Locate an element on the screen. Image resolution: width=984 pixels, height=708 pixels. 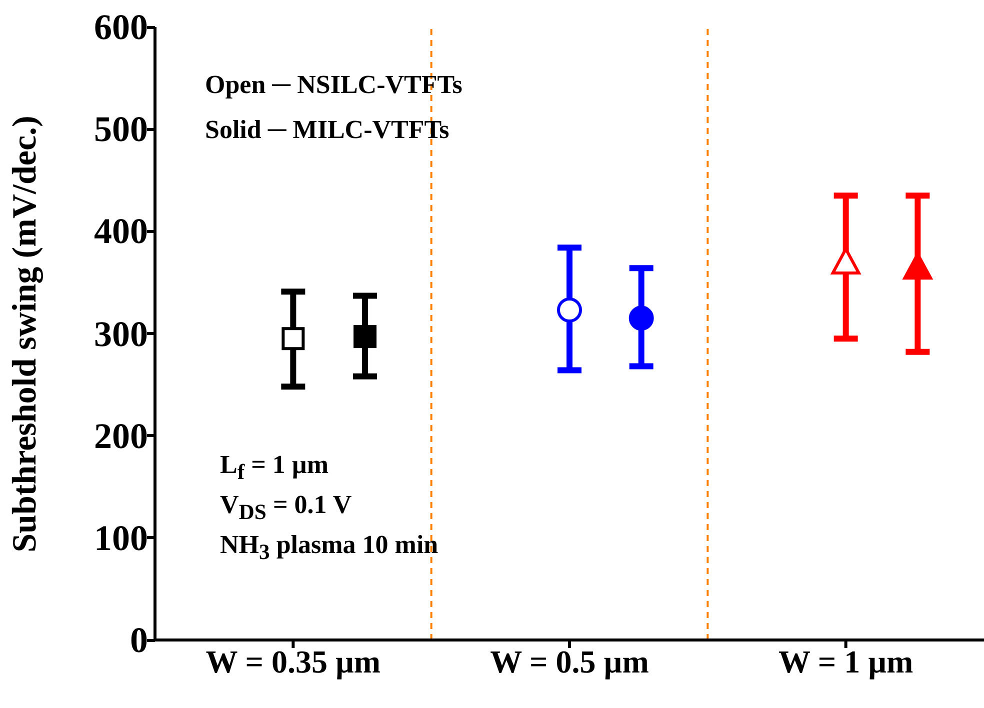
annotation: Solid ─ MILC-VTFTs is located at coordinates (327, 130).